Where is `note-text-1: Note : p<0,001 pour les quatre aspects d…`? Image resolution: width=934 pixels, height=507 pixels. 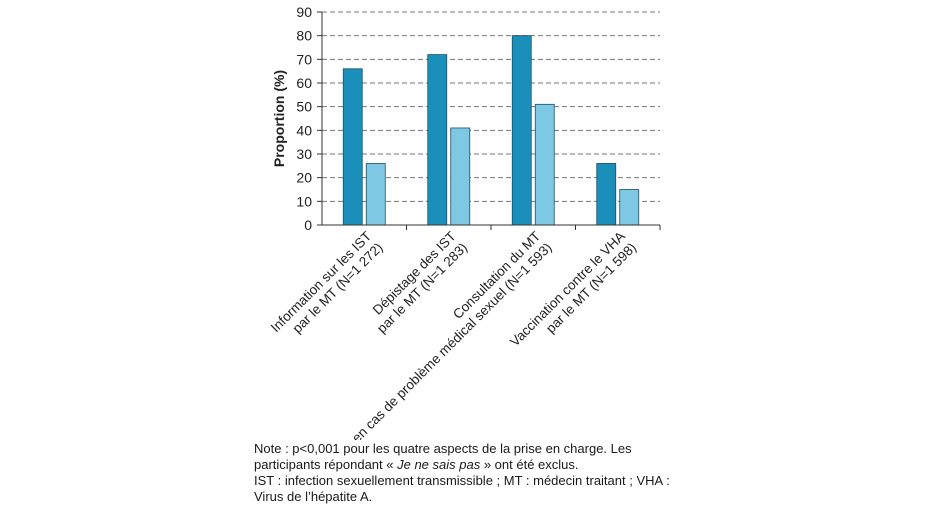
note-text-1: Note : p<0,001 pour les quatre aspects d… is located at coordinates (443, 456).